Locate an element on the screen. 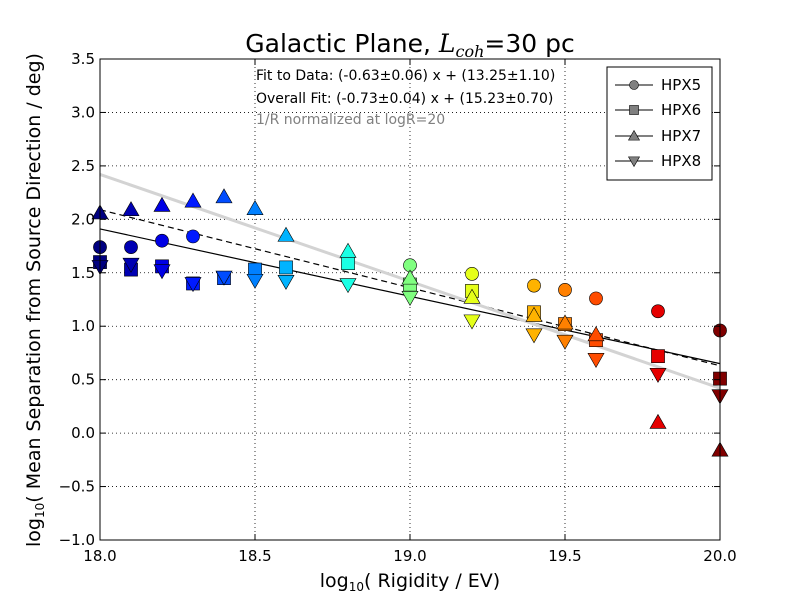  y-tick-label: 0.5 is located at coordinates (83, 380).